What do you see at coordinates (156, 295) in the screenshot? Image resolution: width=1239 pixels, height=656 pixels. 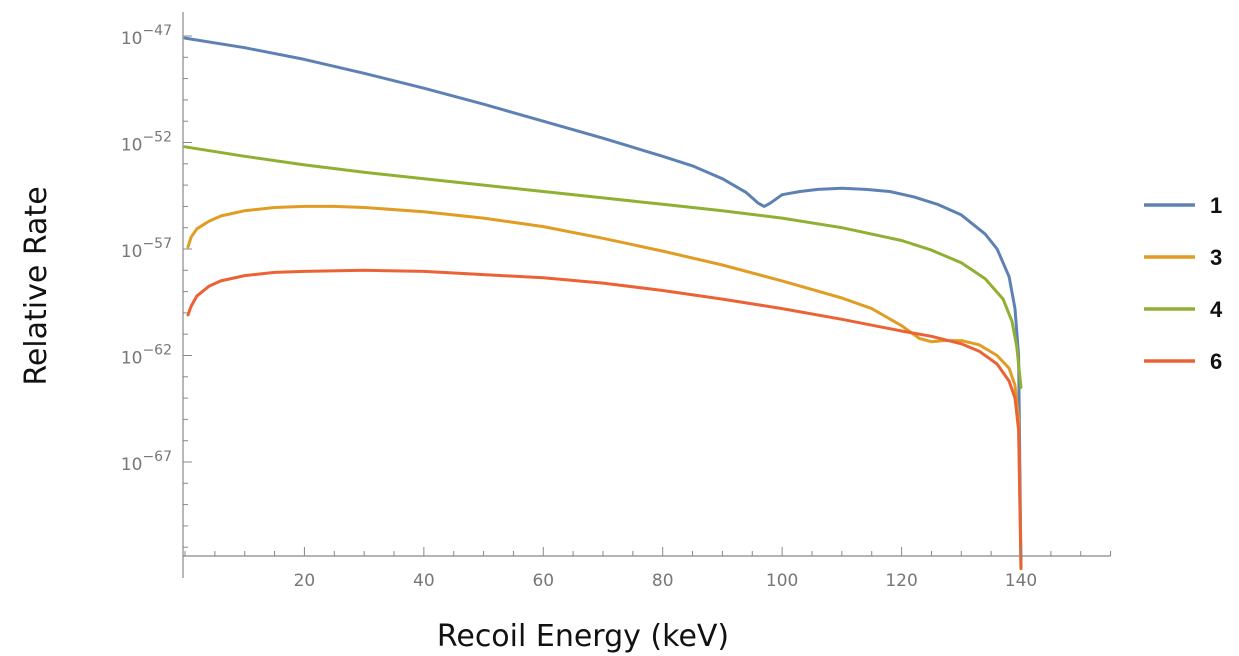 I see `y-axis: 10−47 10−52 10−57 10−62 10−67` at bounding box center [156, 295].